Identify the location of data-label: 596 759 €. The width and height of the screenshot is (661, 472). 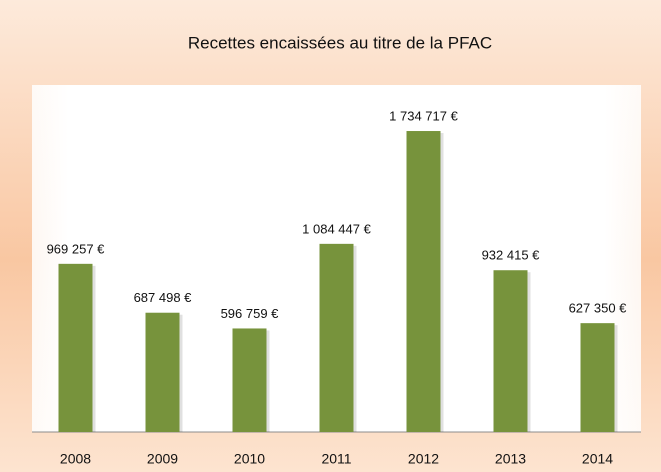
(250, 313).